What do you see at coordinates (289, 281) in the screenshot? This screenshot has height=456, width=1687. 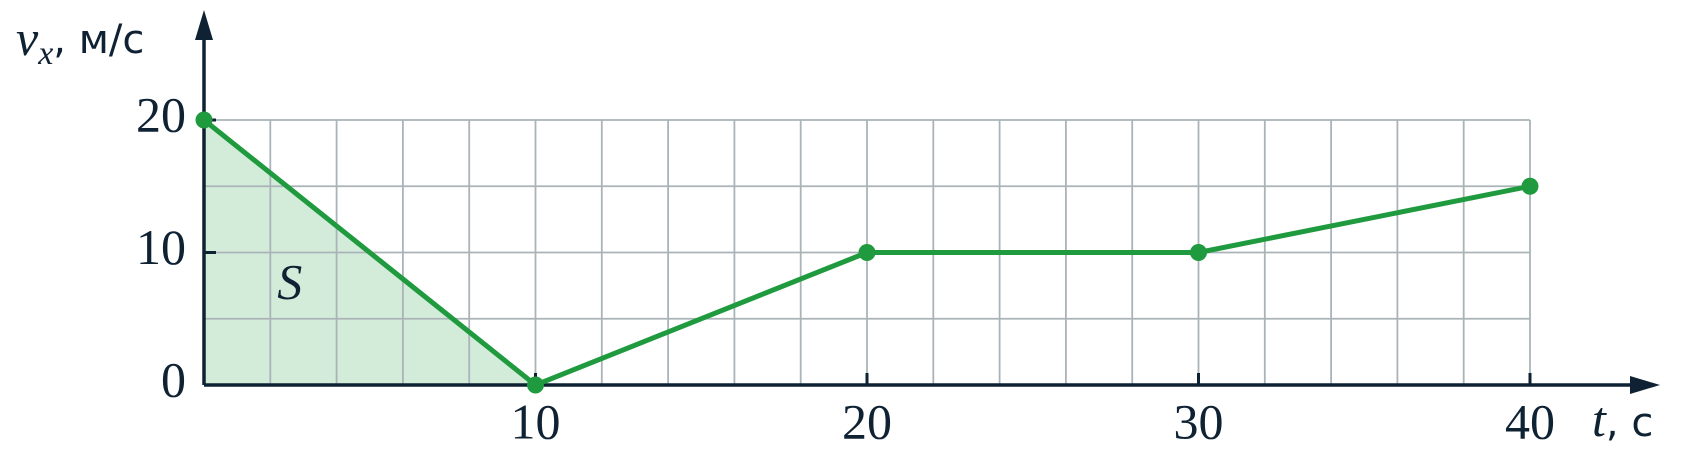 I see `area-label: S` at bounding box center [289, 281].